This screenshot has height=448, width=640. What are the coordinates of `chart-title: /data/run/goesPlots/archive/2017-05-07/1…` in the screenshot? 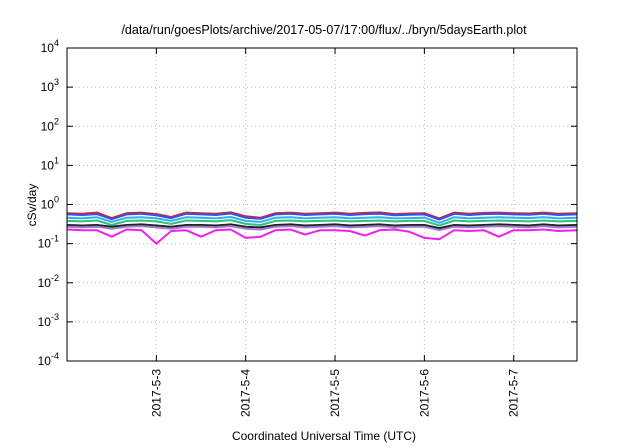 It's located at (324, 30).